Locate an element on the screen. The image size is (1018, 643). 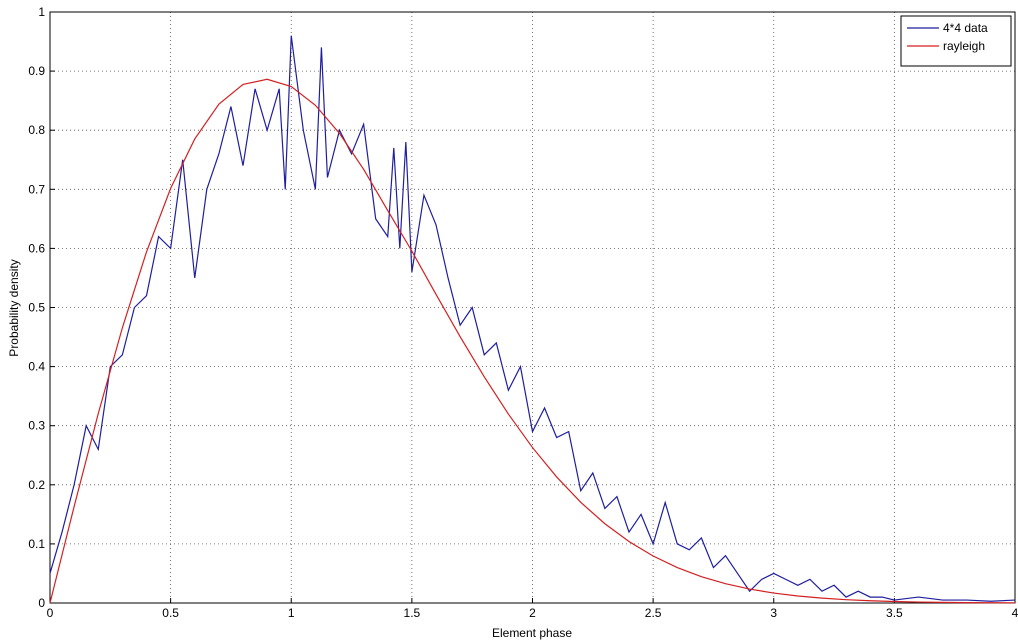
y-tick-label: 0.8 is located at coordinates (36, 130).